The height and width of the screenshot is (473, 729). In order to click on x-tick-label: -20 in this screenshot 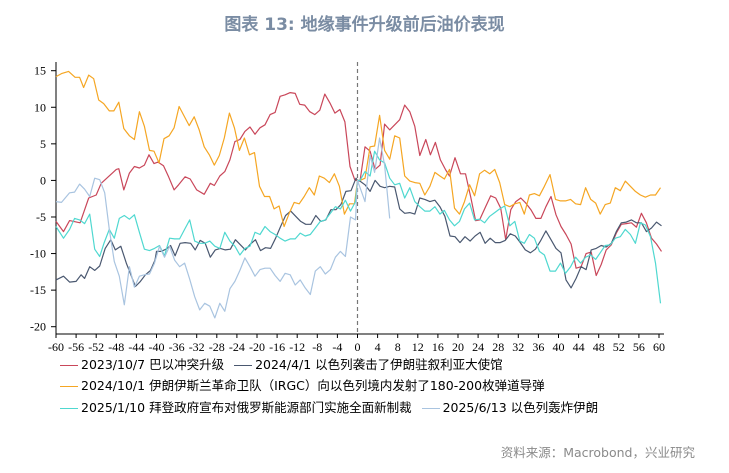, I will do `click(257, 347)`.